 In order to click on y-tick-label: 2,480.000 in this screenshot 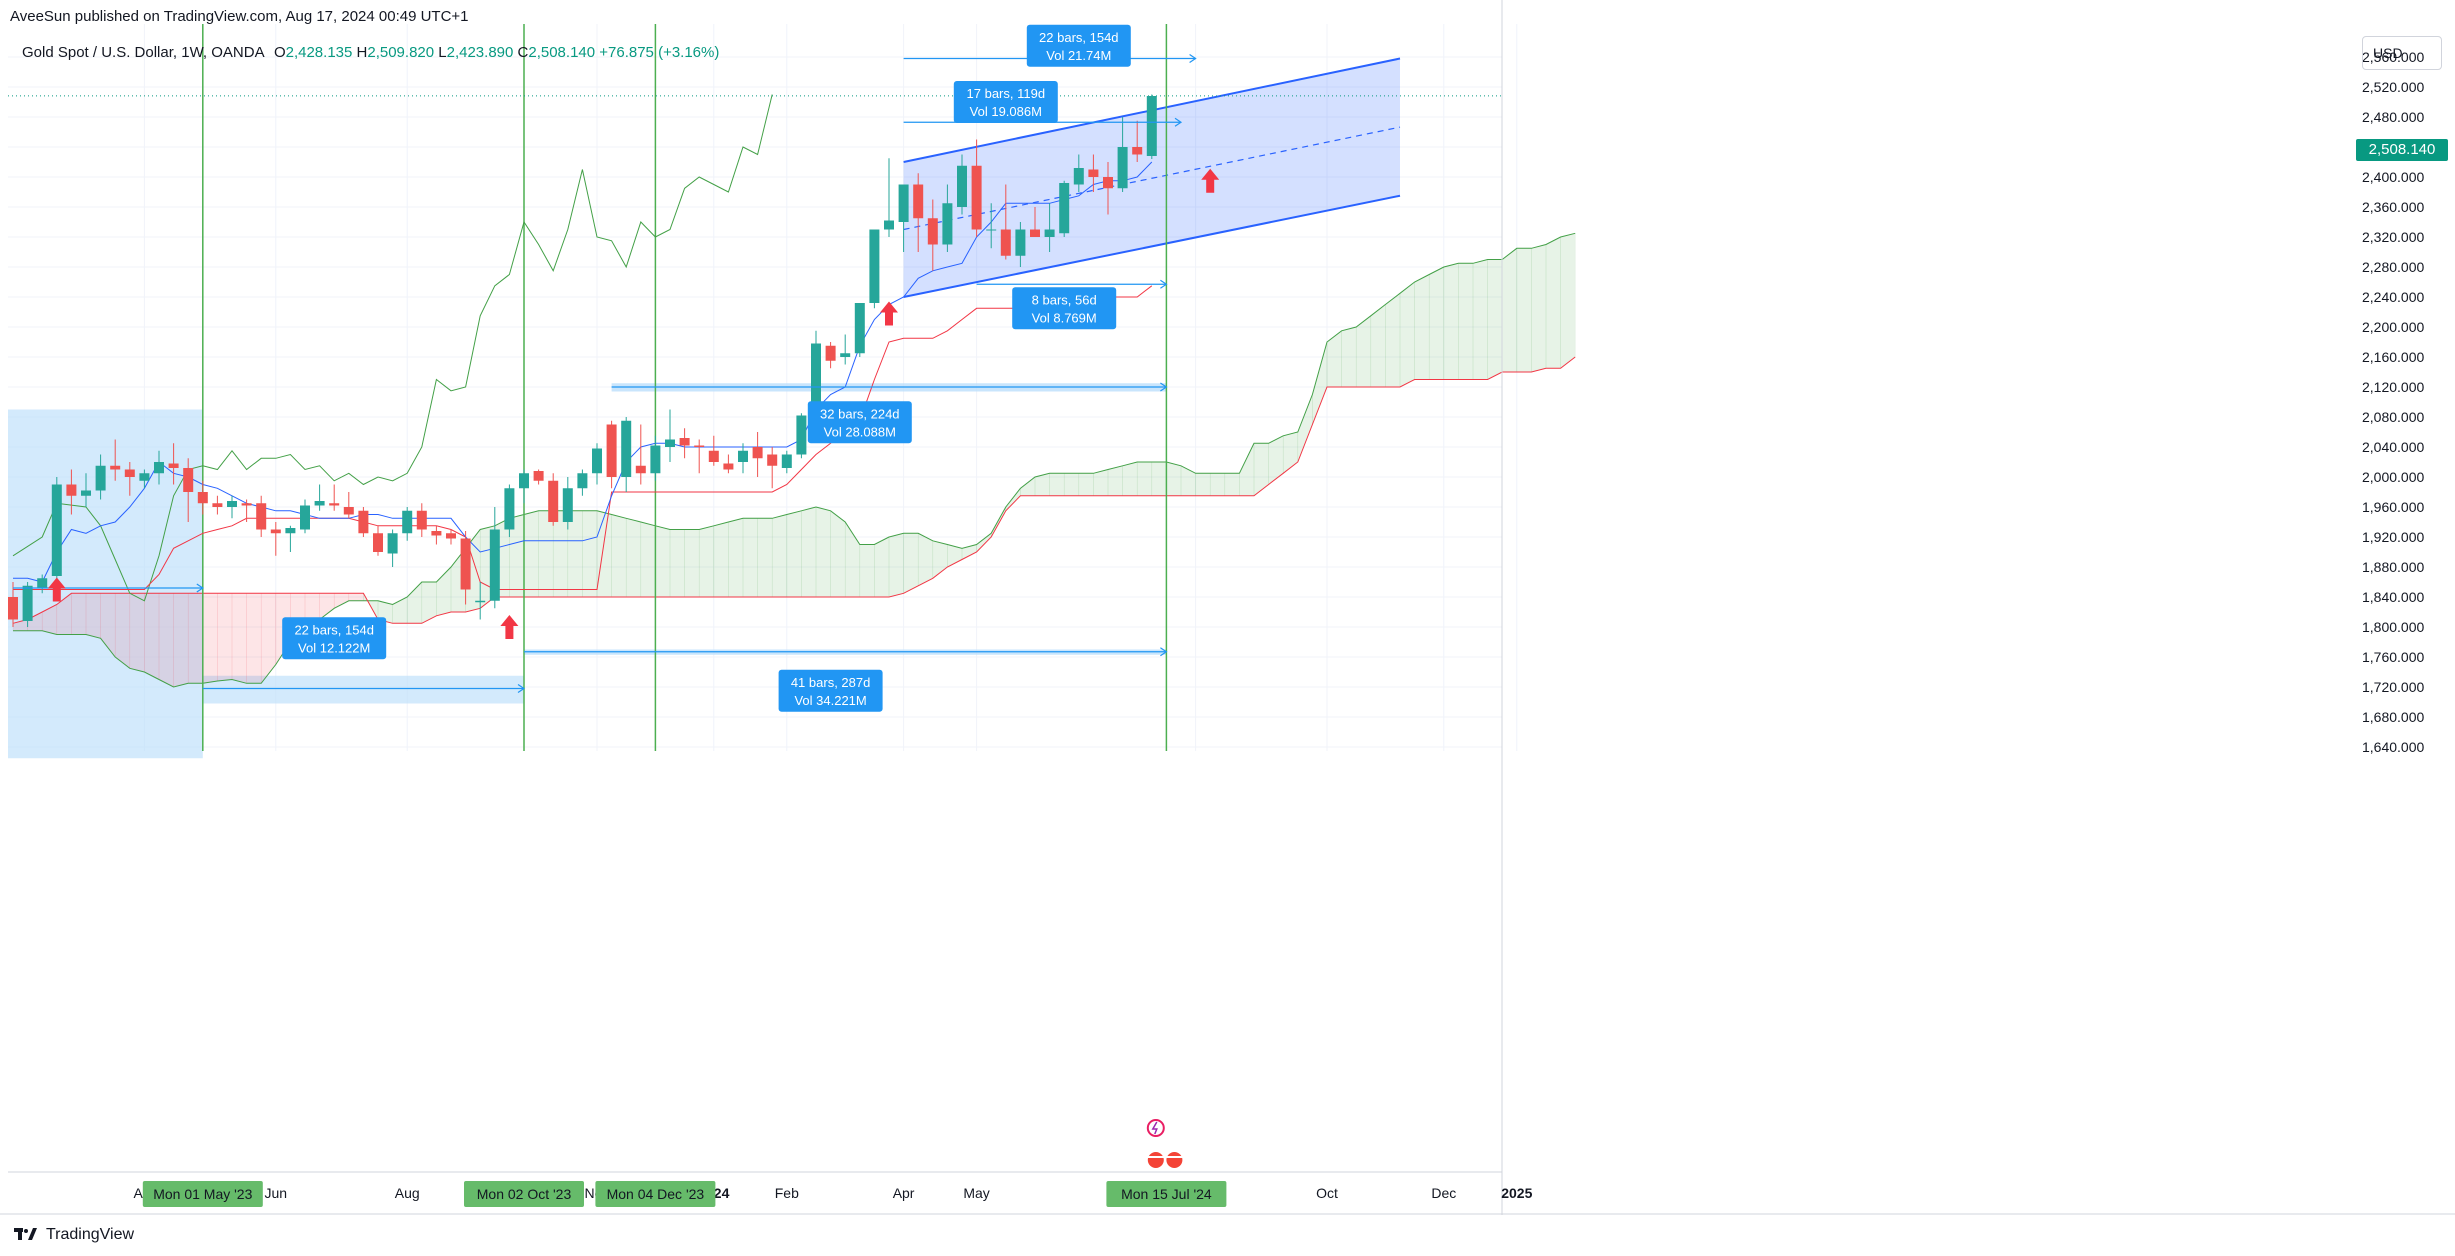, I will do `click(2393, 117)`.